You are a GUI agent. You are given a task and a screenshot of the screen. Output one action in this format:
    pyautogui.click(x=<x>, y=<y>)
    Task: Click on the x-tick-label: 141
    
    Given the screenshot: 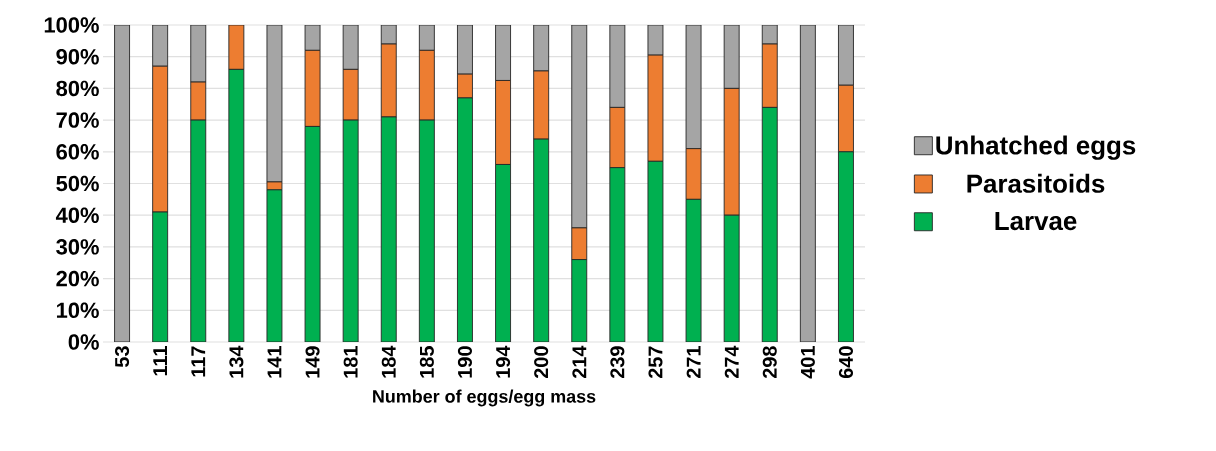 What is the action you would take?
    pyautogui.click(x=274, y=362)
    